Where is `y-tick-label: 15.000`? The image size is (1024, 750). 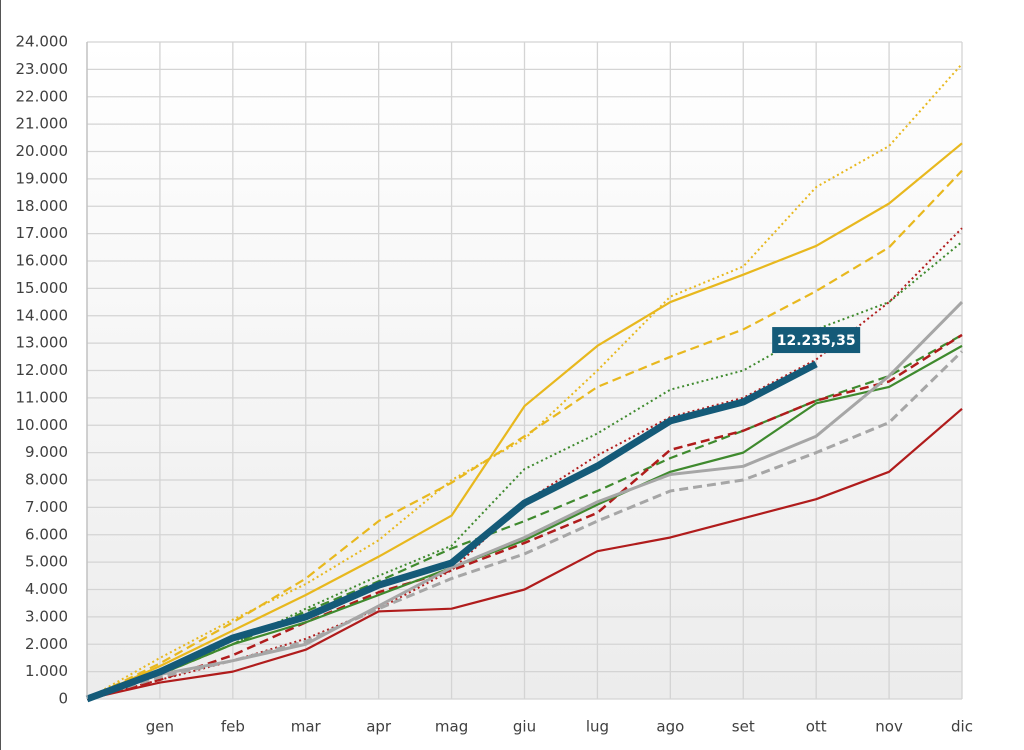
y-tick-label: 15.000 is located at coordinates (42, 288).